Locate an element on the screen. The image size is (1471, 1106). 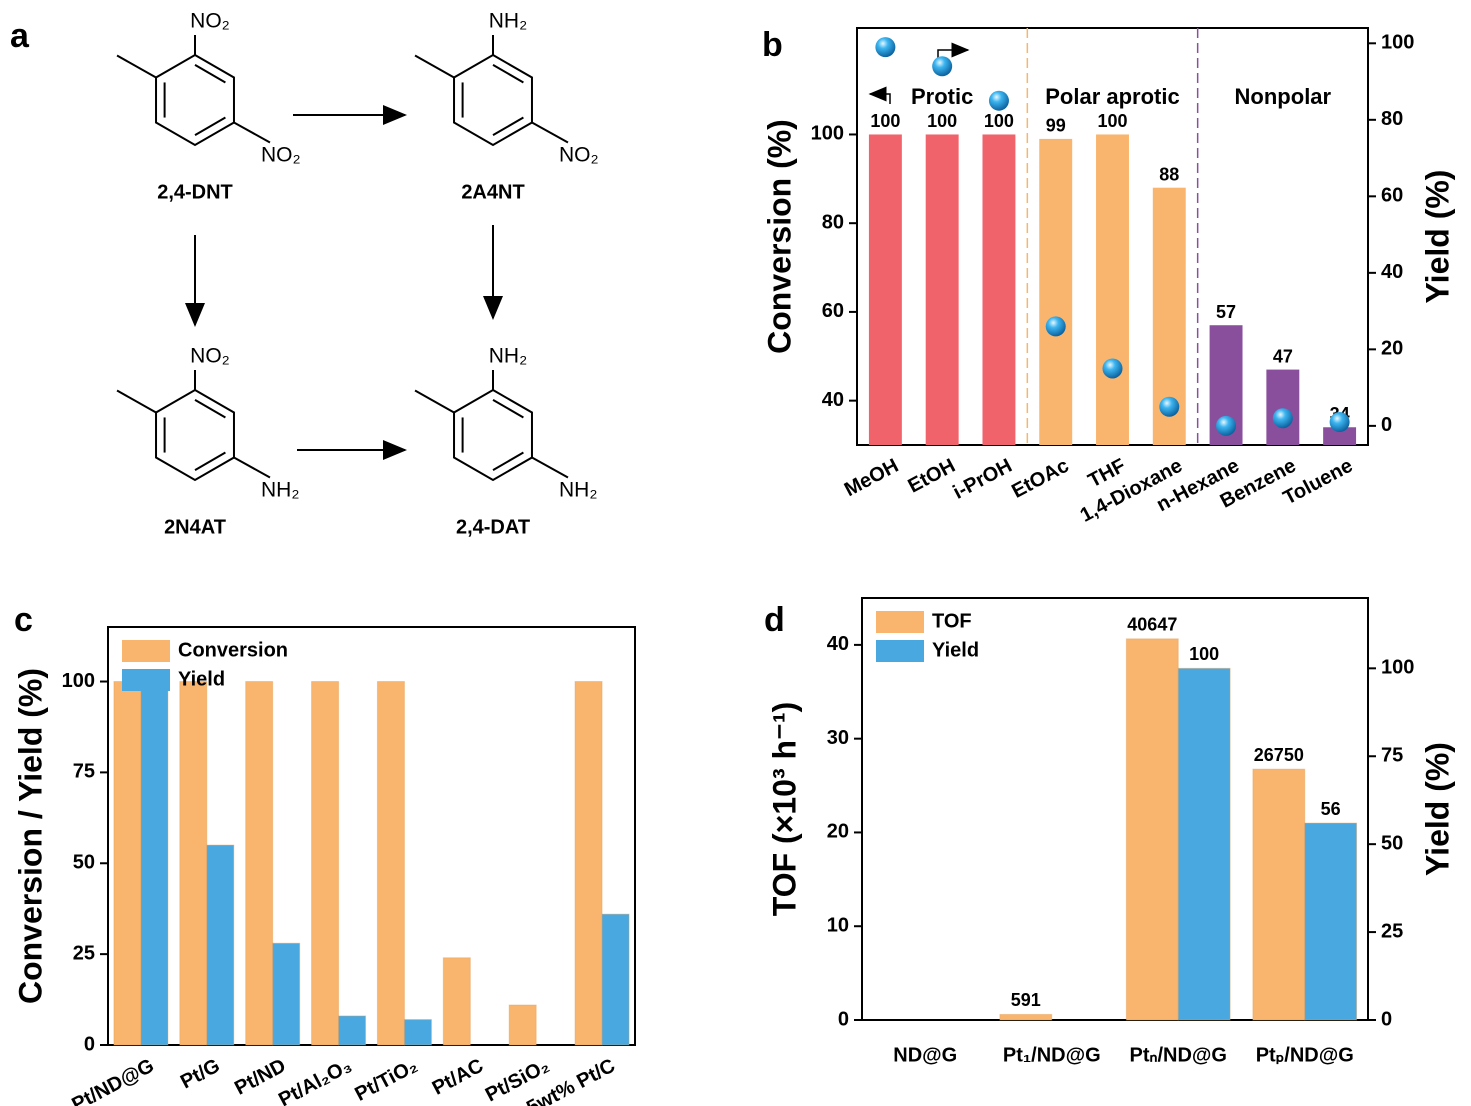
y-tick-label: 60 is located at coordinates (833, 311).